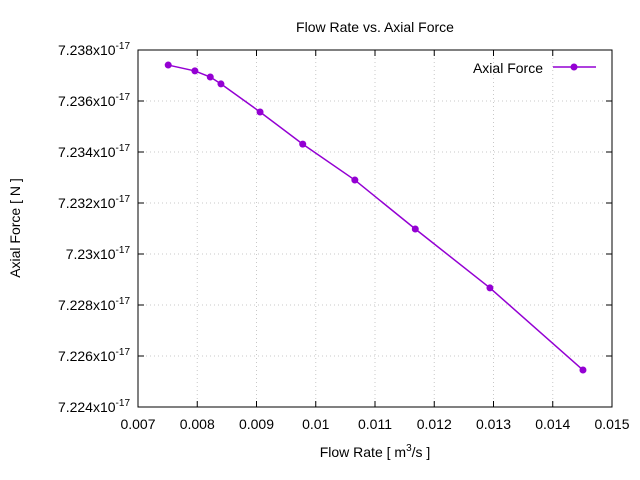  Describe the element at coordinates (611, 424) in the screenshot. I see `x-tick-label: 0.015` at that location.